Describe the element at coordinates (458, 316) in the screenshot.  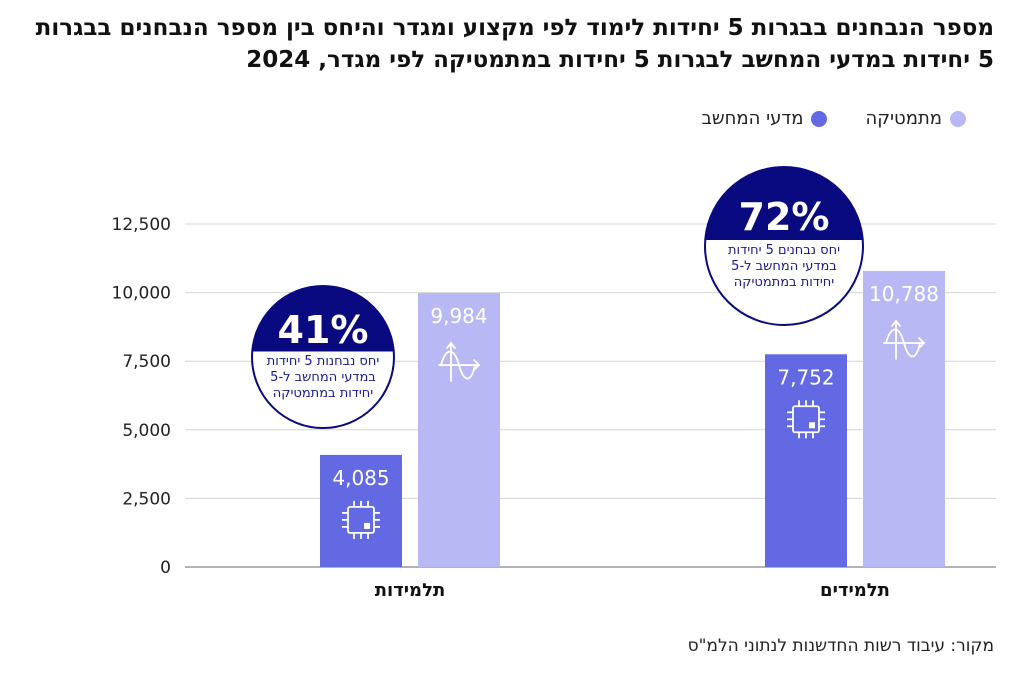
I see `data-label: 9,984` at that location.